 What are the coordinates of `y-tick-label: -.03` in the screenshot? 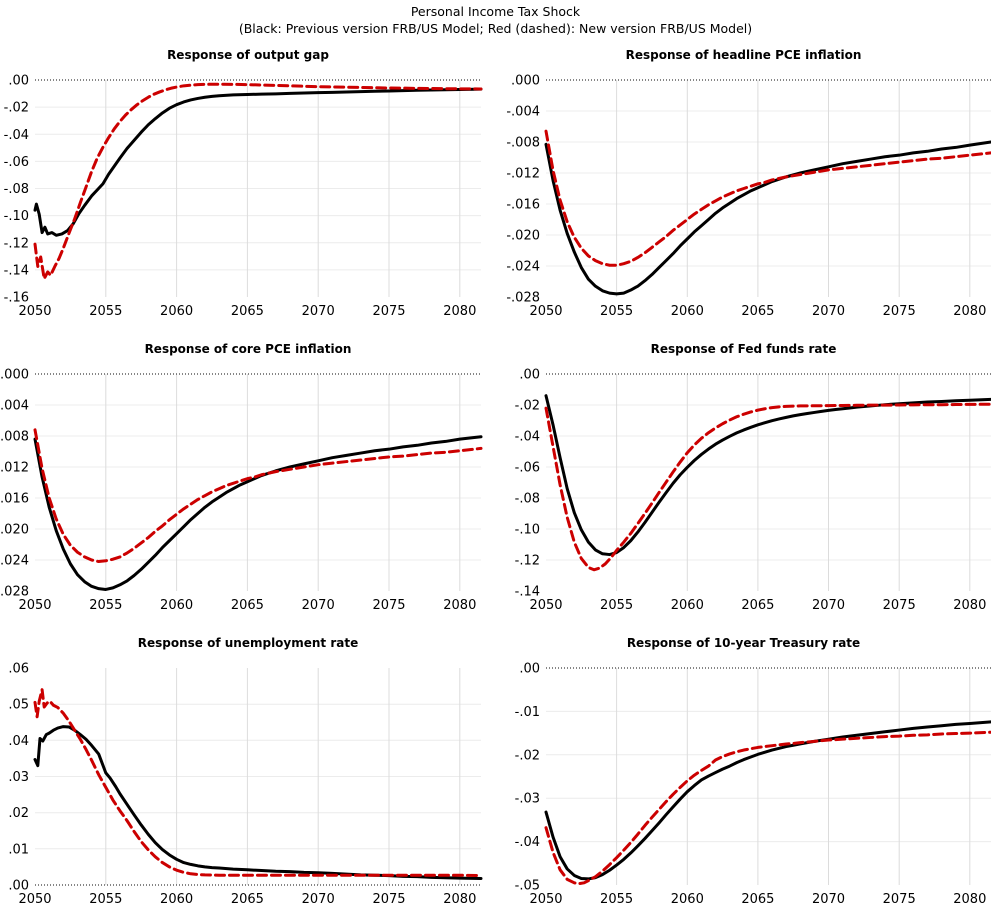 It's located at (527, 799).